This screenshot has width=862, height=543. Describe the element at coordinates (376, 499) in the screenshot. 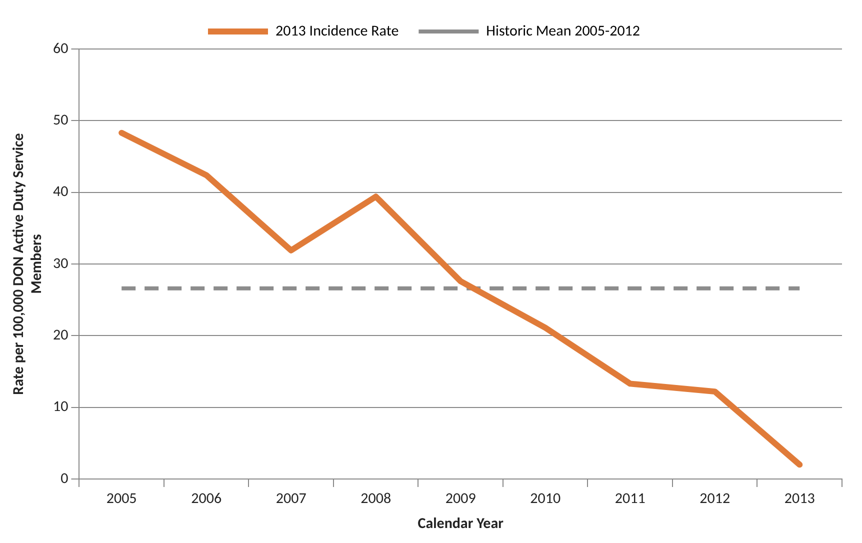

I see `x-tick-label: 2008` at that location.